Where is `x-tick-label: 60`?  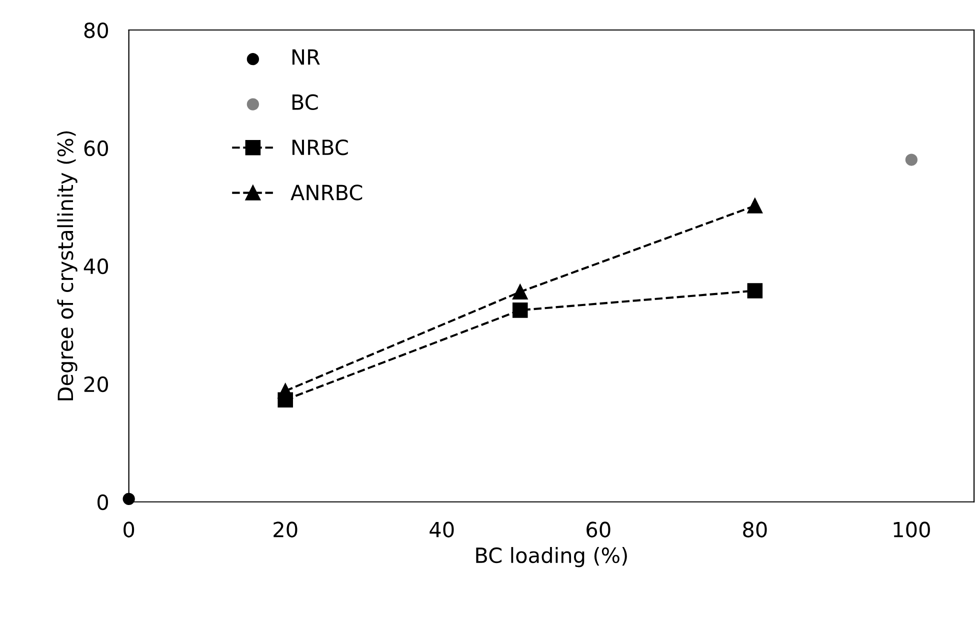
x-tick-label: 60 is located at coordinates (598, 530).